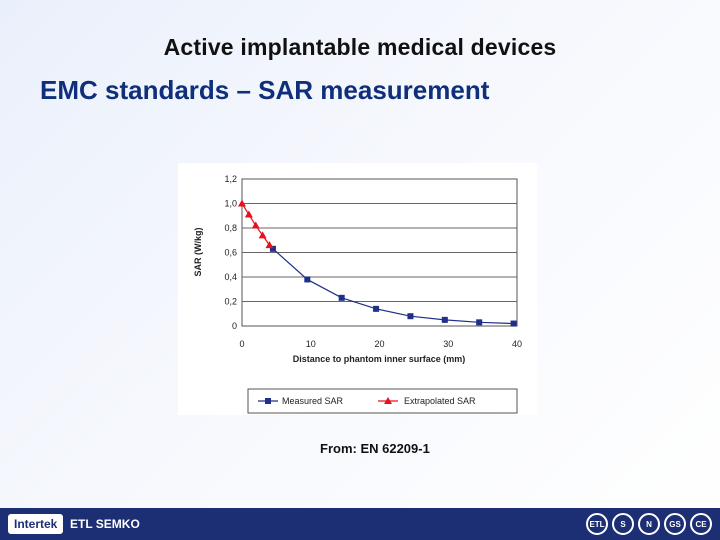 Image resolution: width=720 pixels, height=540 pixels. What do you see at coordinates (198, 252) in the screenshot?
I see `y-axis-label: SAR (W/kg)` at bounding box center [198, 252].